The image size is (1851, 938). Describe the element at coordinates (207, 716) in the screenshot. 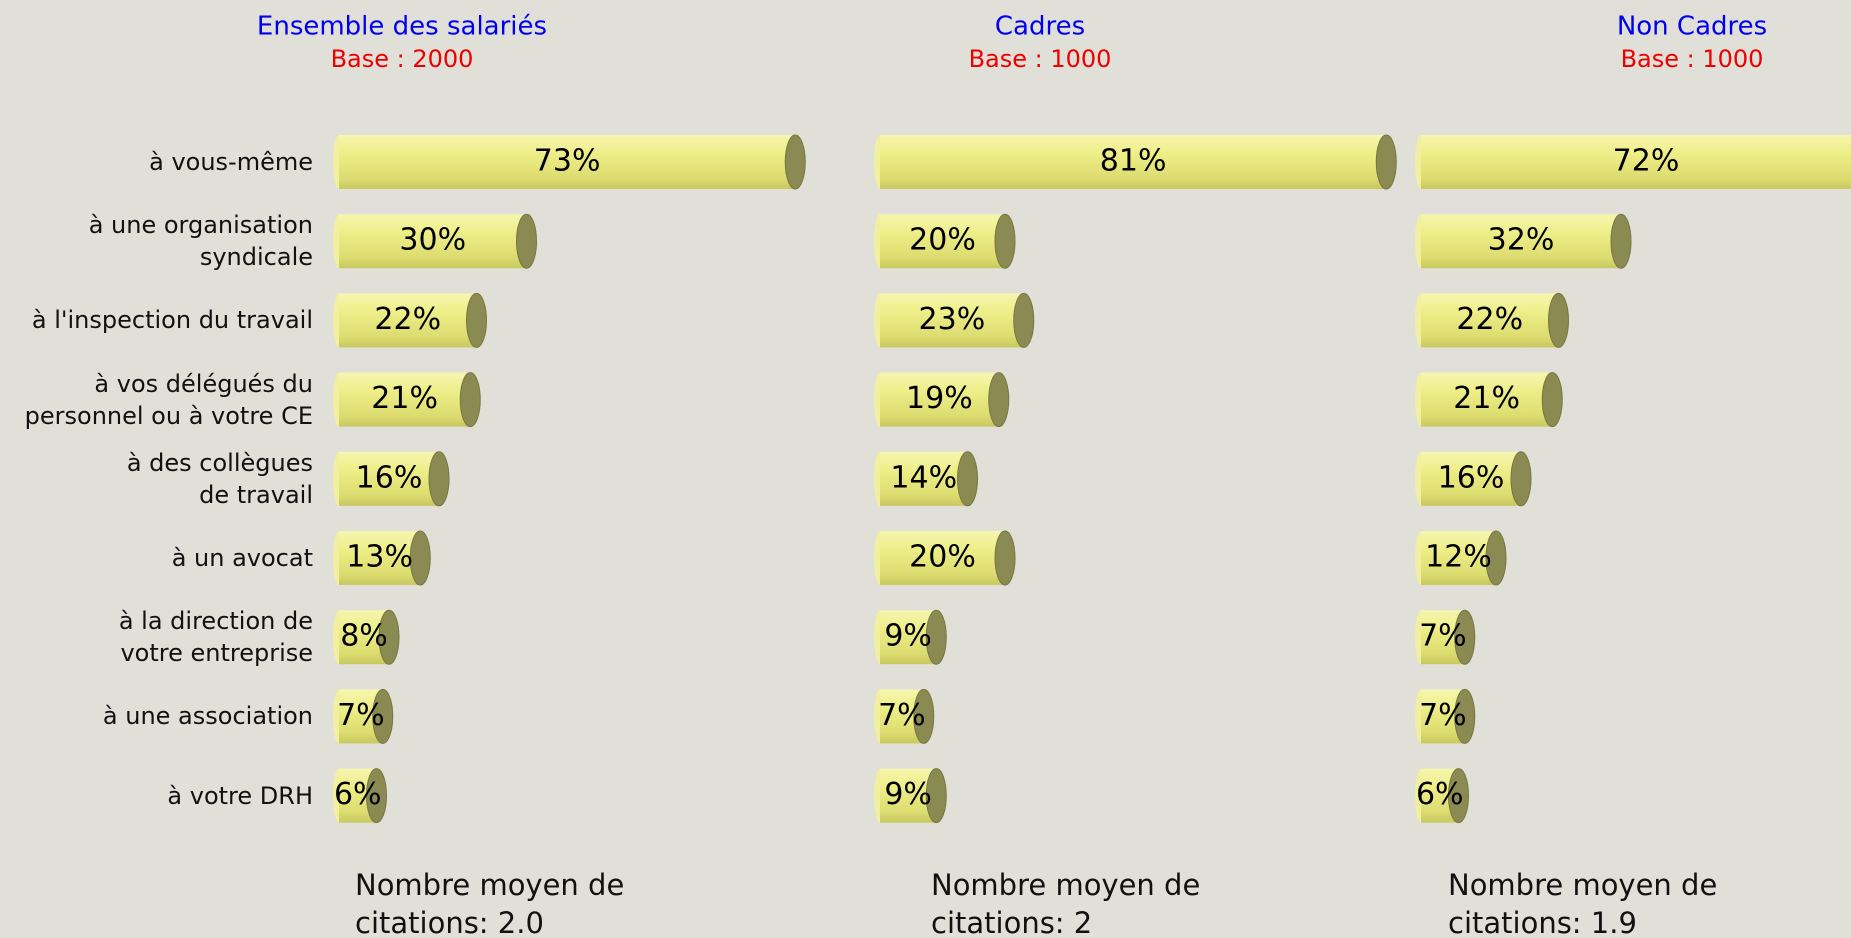

I see `category-label: à une association` at that location.